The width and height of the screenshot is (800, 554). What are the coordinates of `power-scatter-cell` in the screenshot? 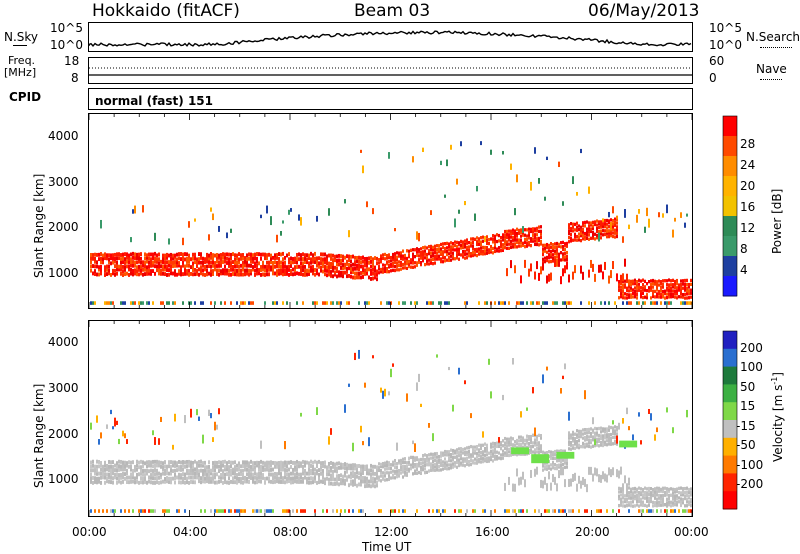 It's located at (511, 166).